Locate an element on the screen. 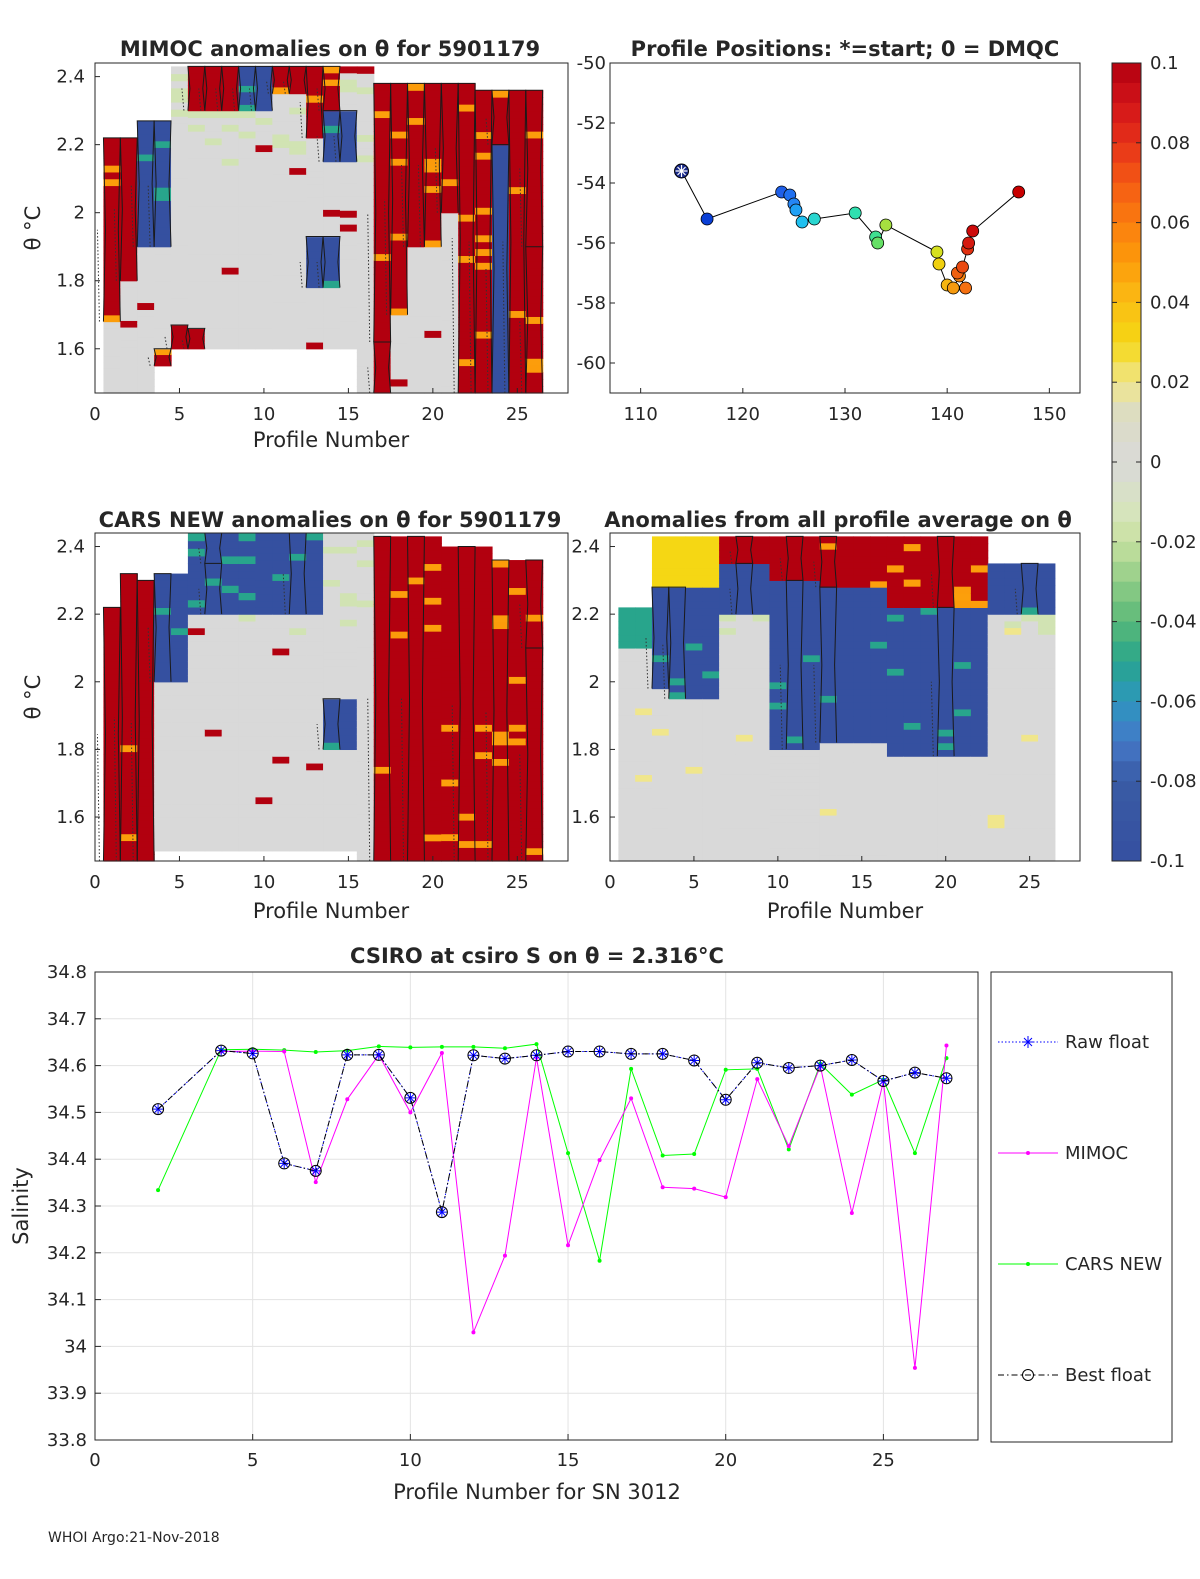 The image size is (1200, 1579). positions-point is located at coordinates (878, 243).